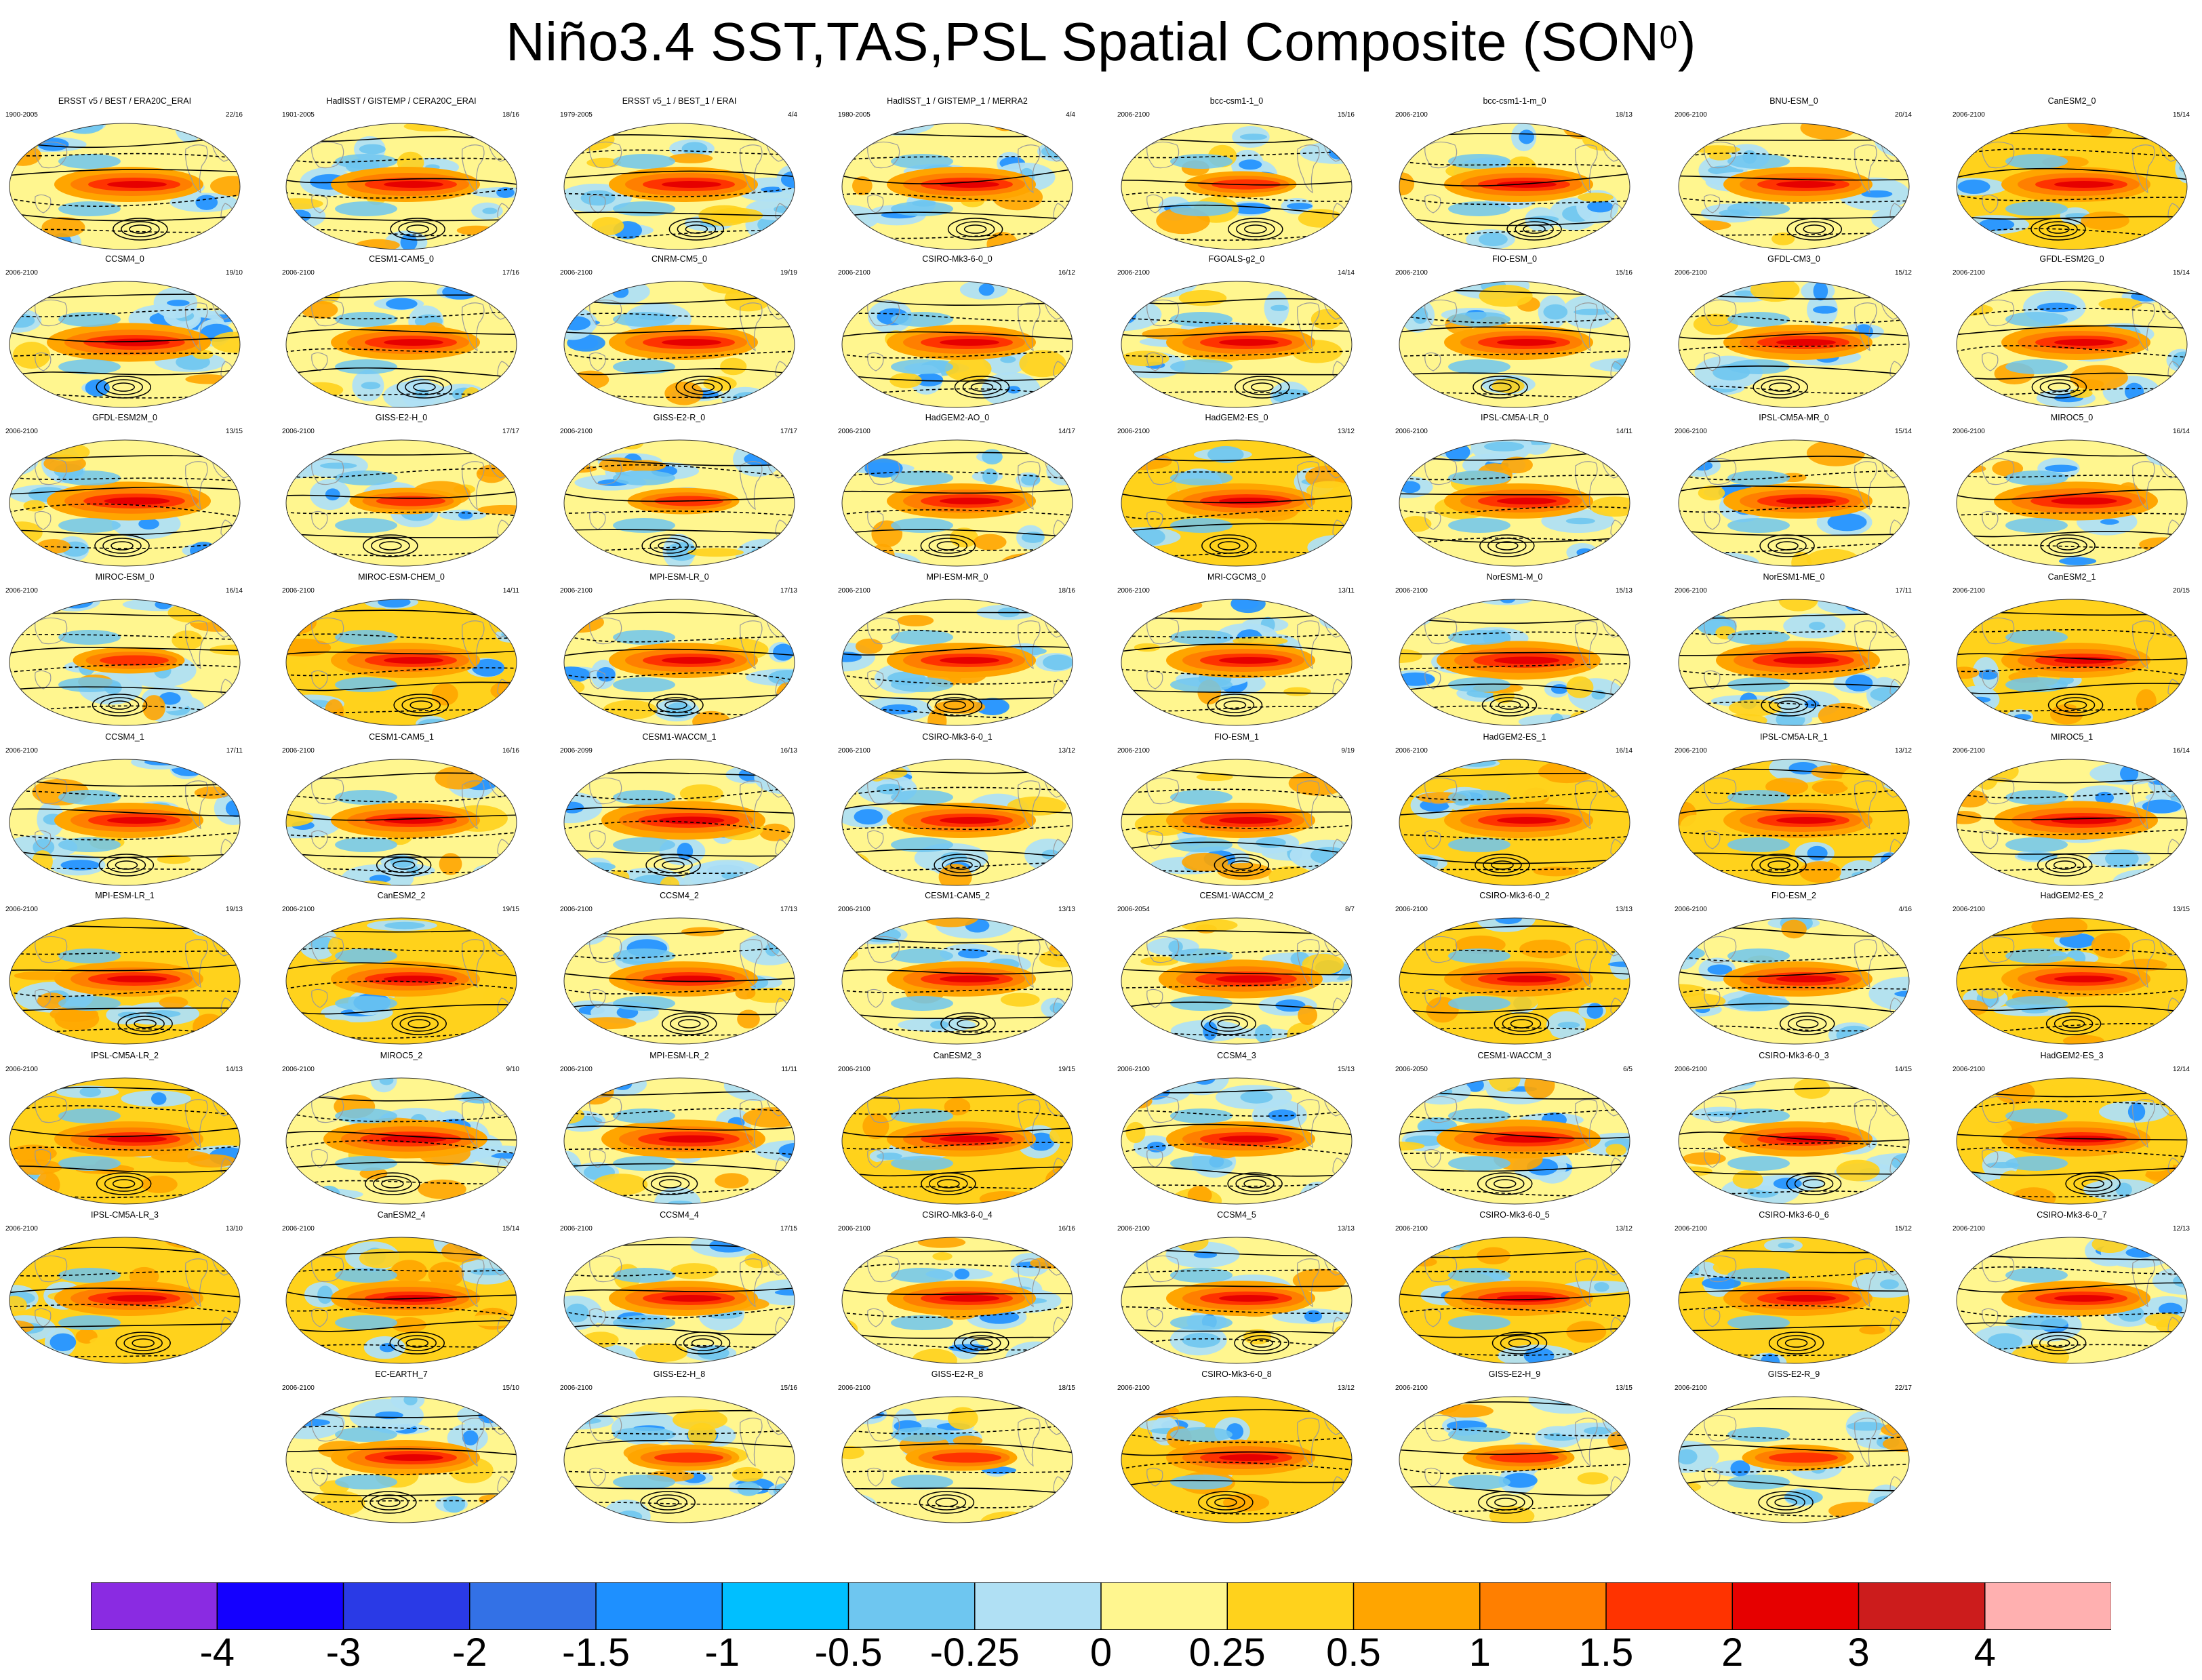 The width and height of the screenshot is (2202, 1680). What do you see at coordinates (576, 115) in the screenshot?
I see `panel-years: 1979-2005` at bounding box center [576, 115].